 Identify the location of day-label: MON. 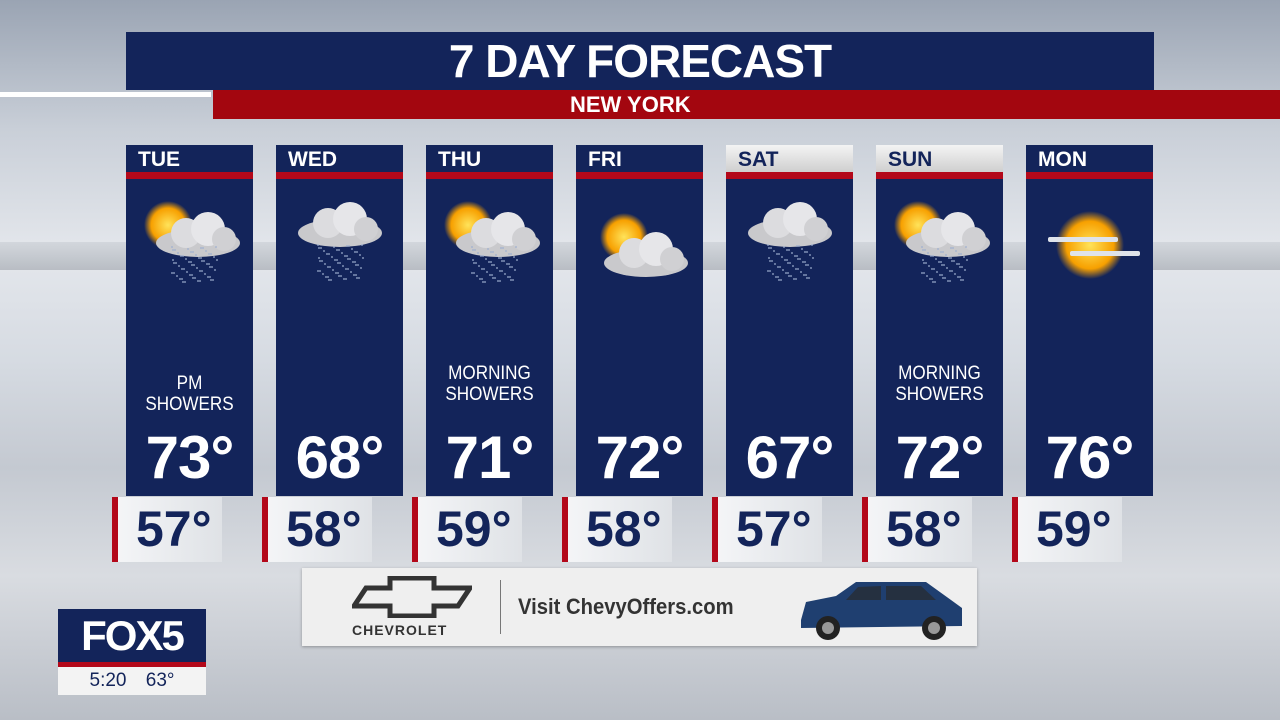
(1062, 159).